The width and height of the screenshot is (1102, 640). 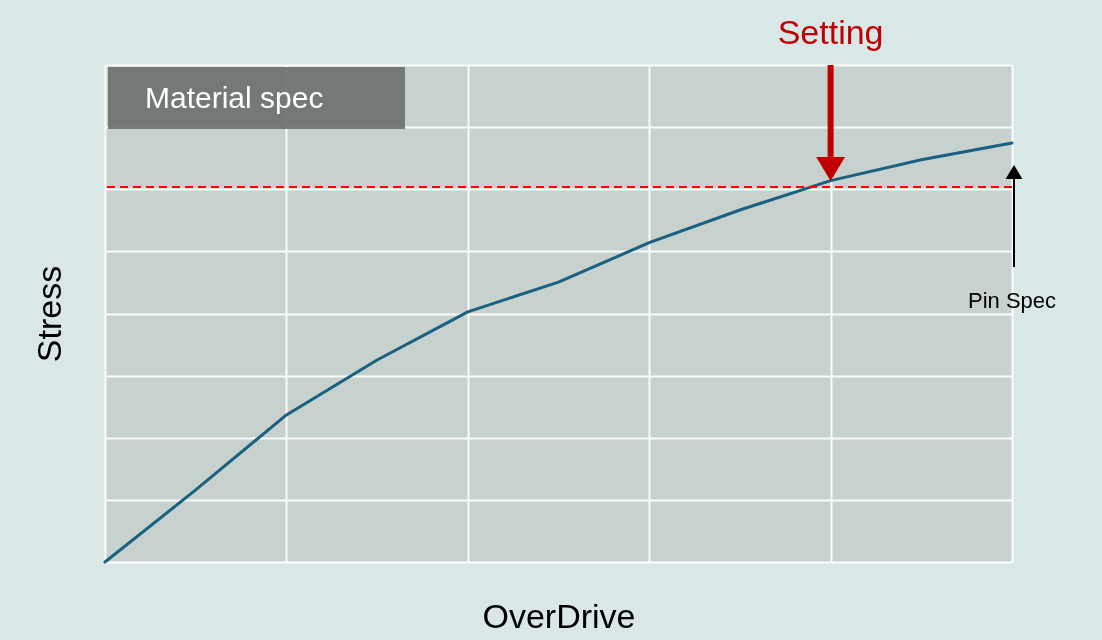 I want to click on annotation: Pin Spec, so click(x=1012, y=300).